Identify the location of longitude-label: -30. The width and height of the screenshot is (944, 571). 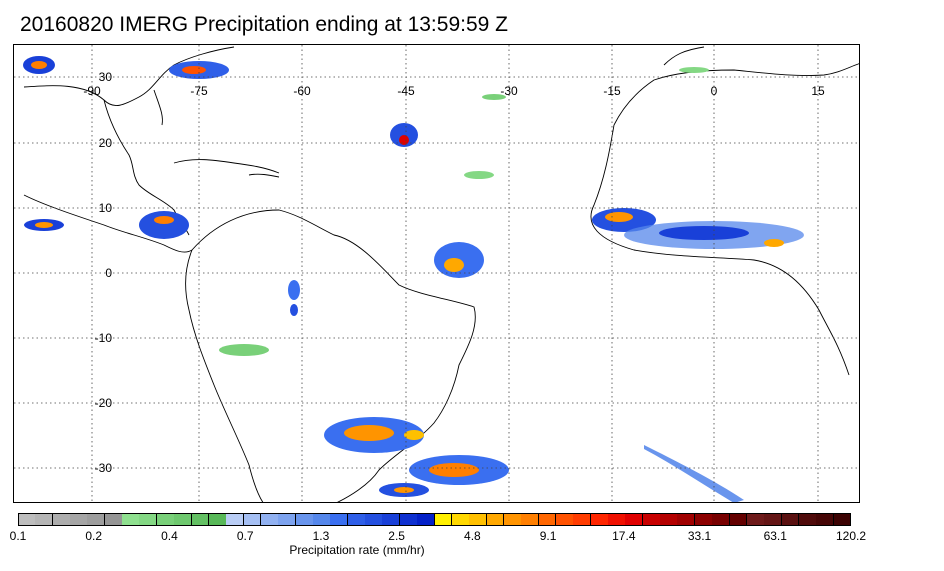
(509, 91).